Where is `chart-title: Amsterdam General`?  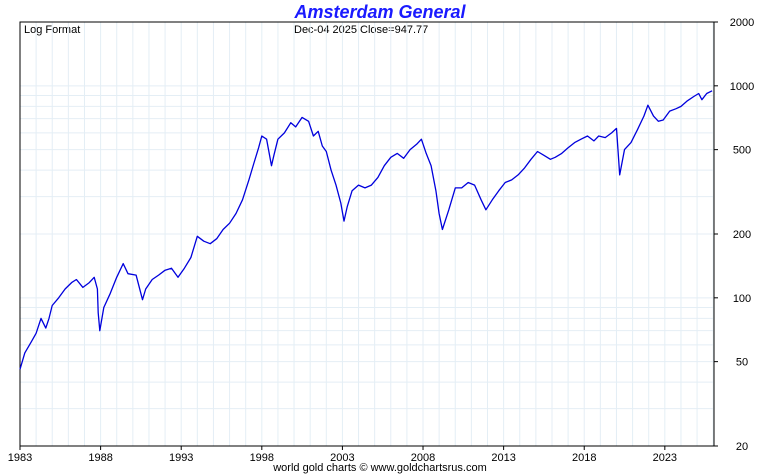
chart-title: Amsterdam General is located at coordinates (380, 12).